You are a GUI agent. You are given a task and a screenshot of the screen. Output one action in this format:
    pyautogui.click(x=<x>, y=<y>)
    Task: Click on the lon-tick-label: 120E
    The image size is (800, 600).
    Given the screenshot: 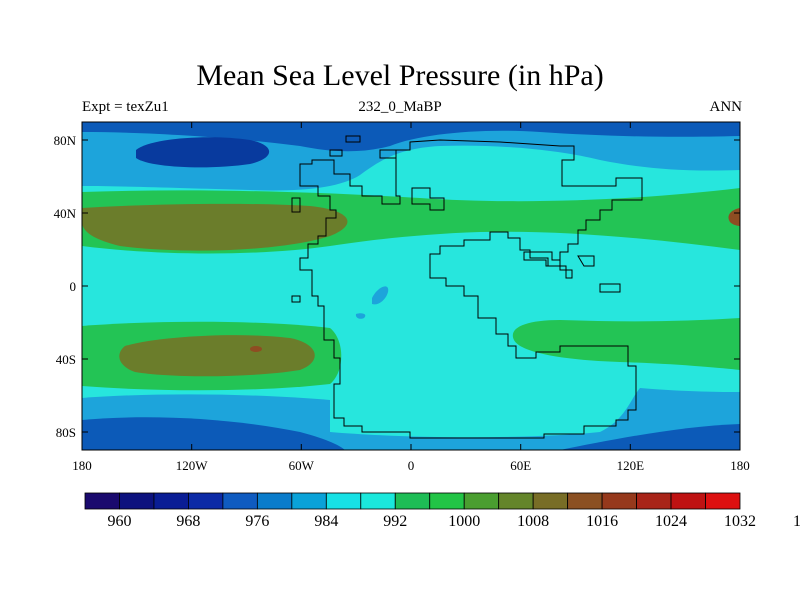 What is the action you would take?
    pyautogui.click(x=631, y=465)
    